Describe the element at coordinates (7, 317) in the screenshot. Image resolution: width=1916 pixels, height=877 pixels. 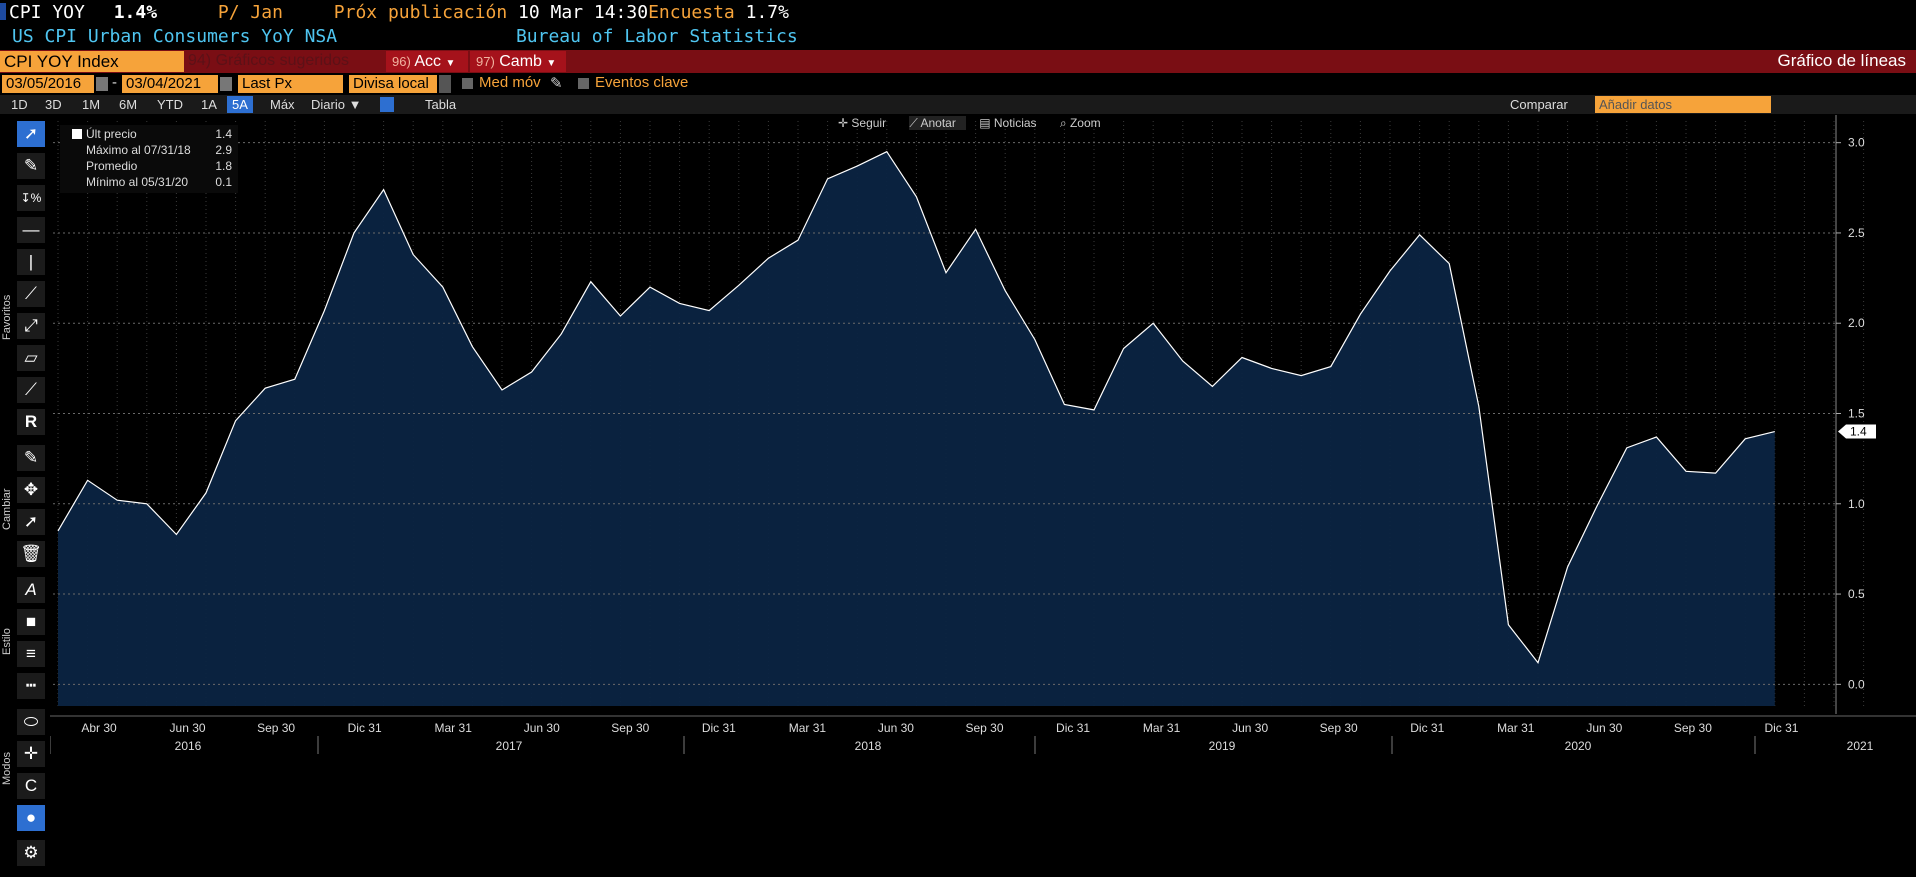
I see `favorites-section-label: Favoritos` at that location.